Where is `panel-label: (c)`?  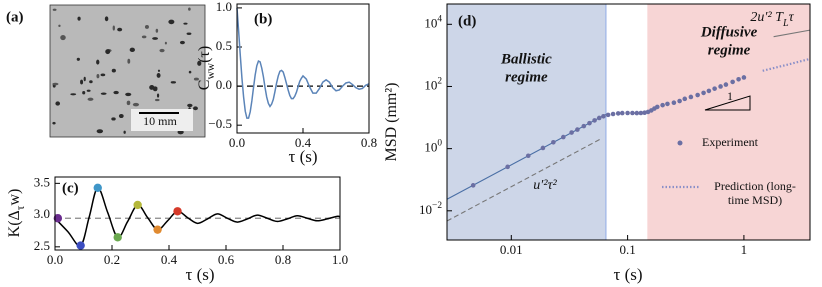 panel-label: (c) is located at coordinates (70, 188).